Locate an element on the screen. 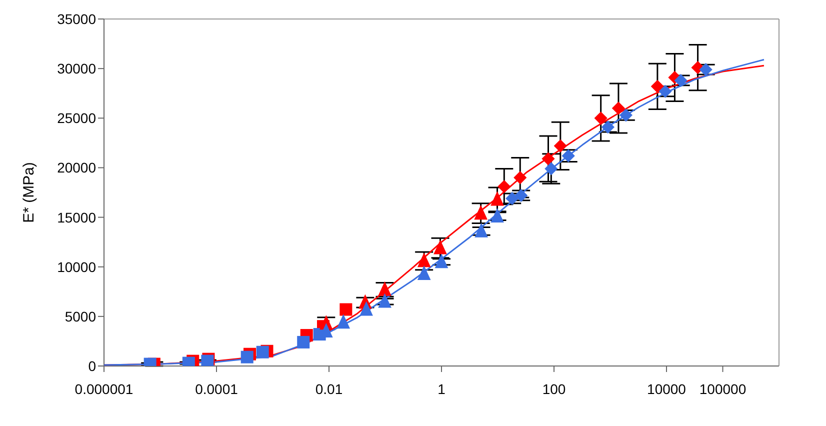 The height and width of the screenshot is (426, 826). x-tick-label: 1 is located at coordinates (442, 388).